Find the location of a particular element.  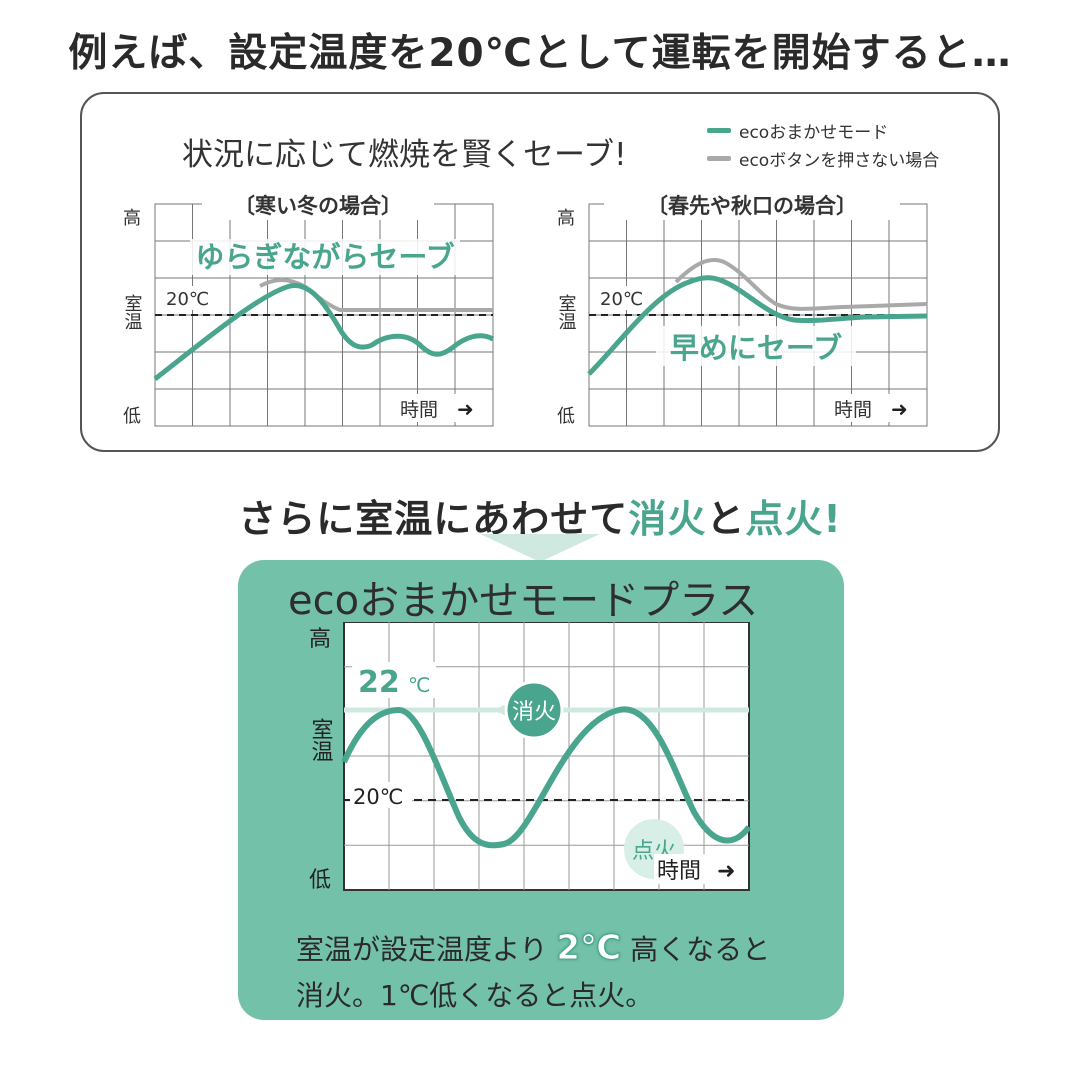

chart-title: 〔寒い冬の場合〕 is located at coordinates (318, 206).